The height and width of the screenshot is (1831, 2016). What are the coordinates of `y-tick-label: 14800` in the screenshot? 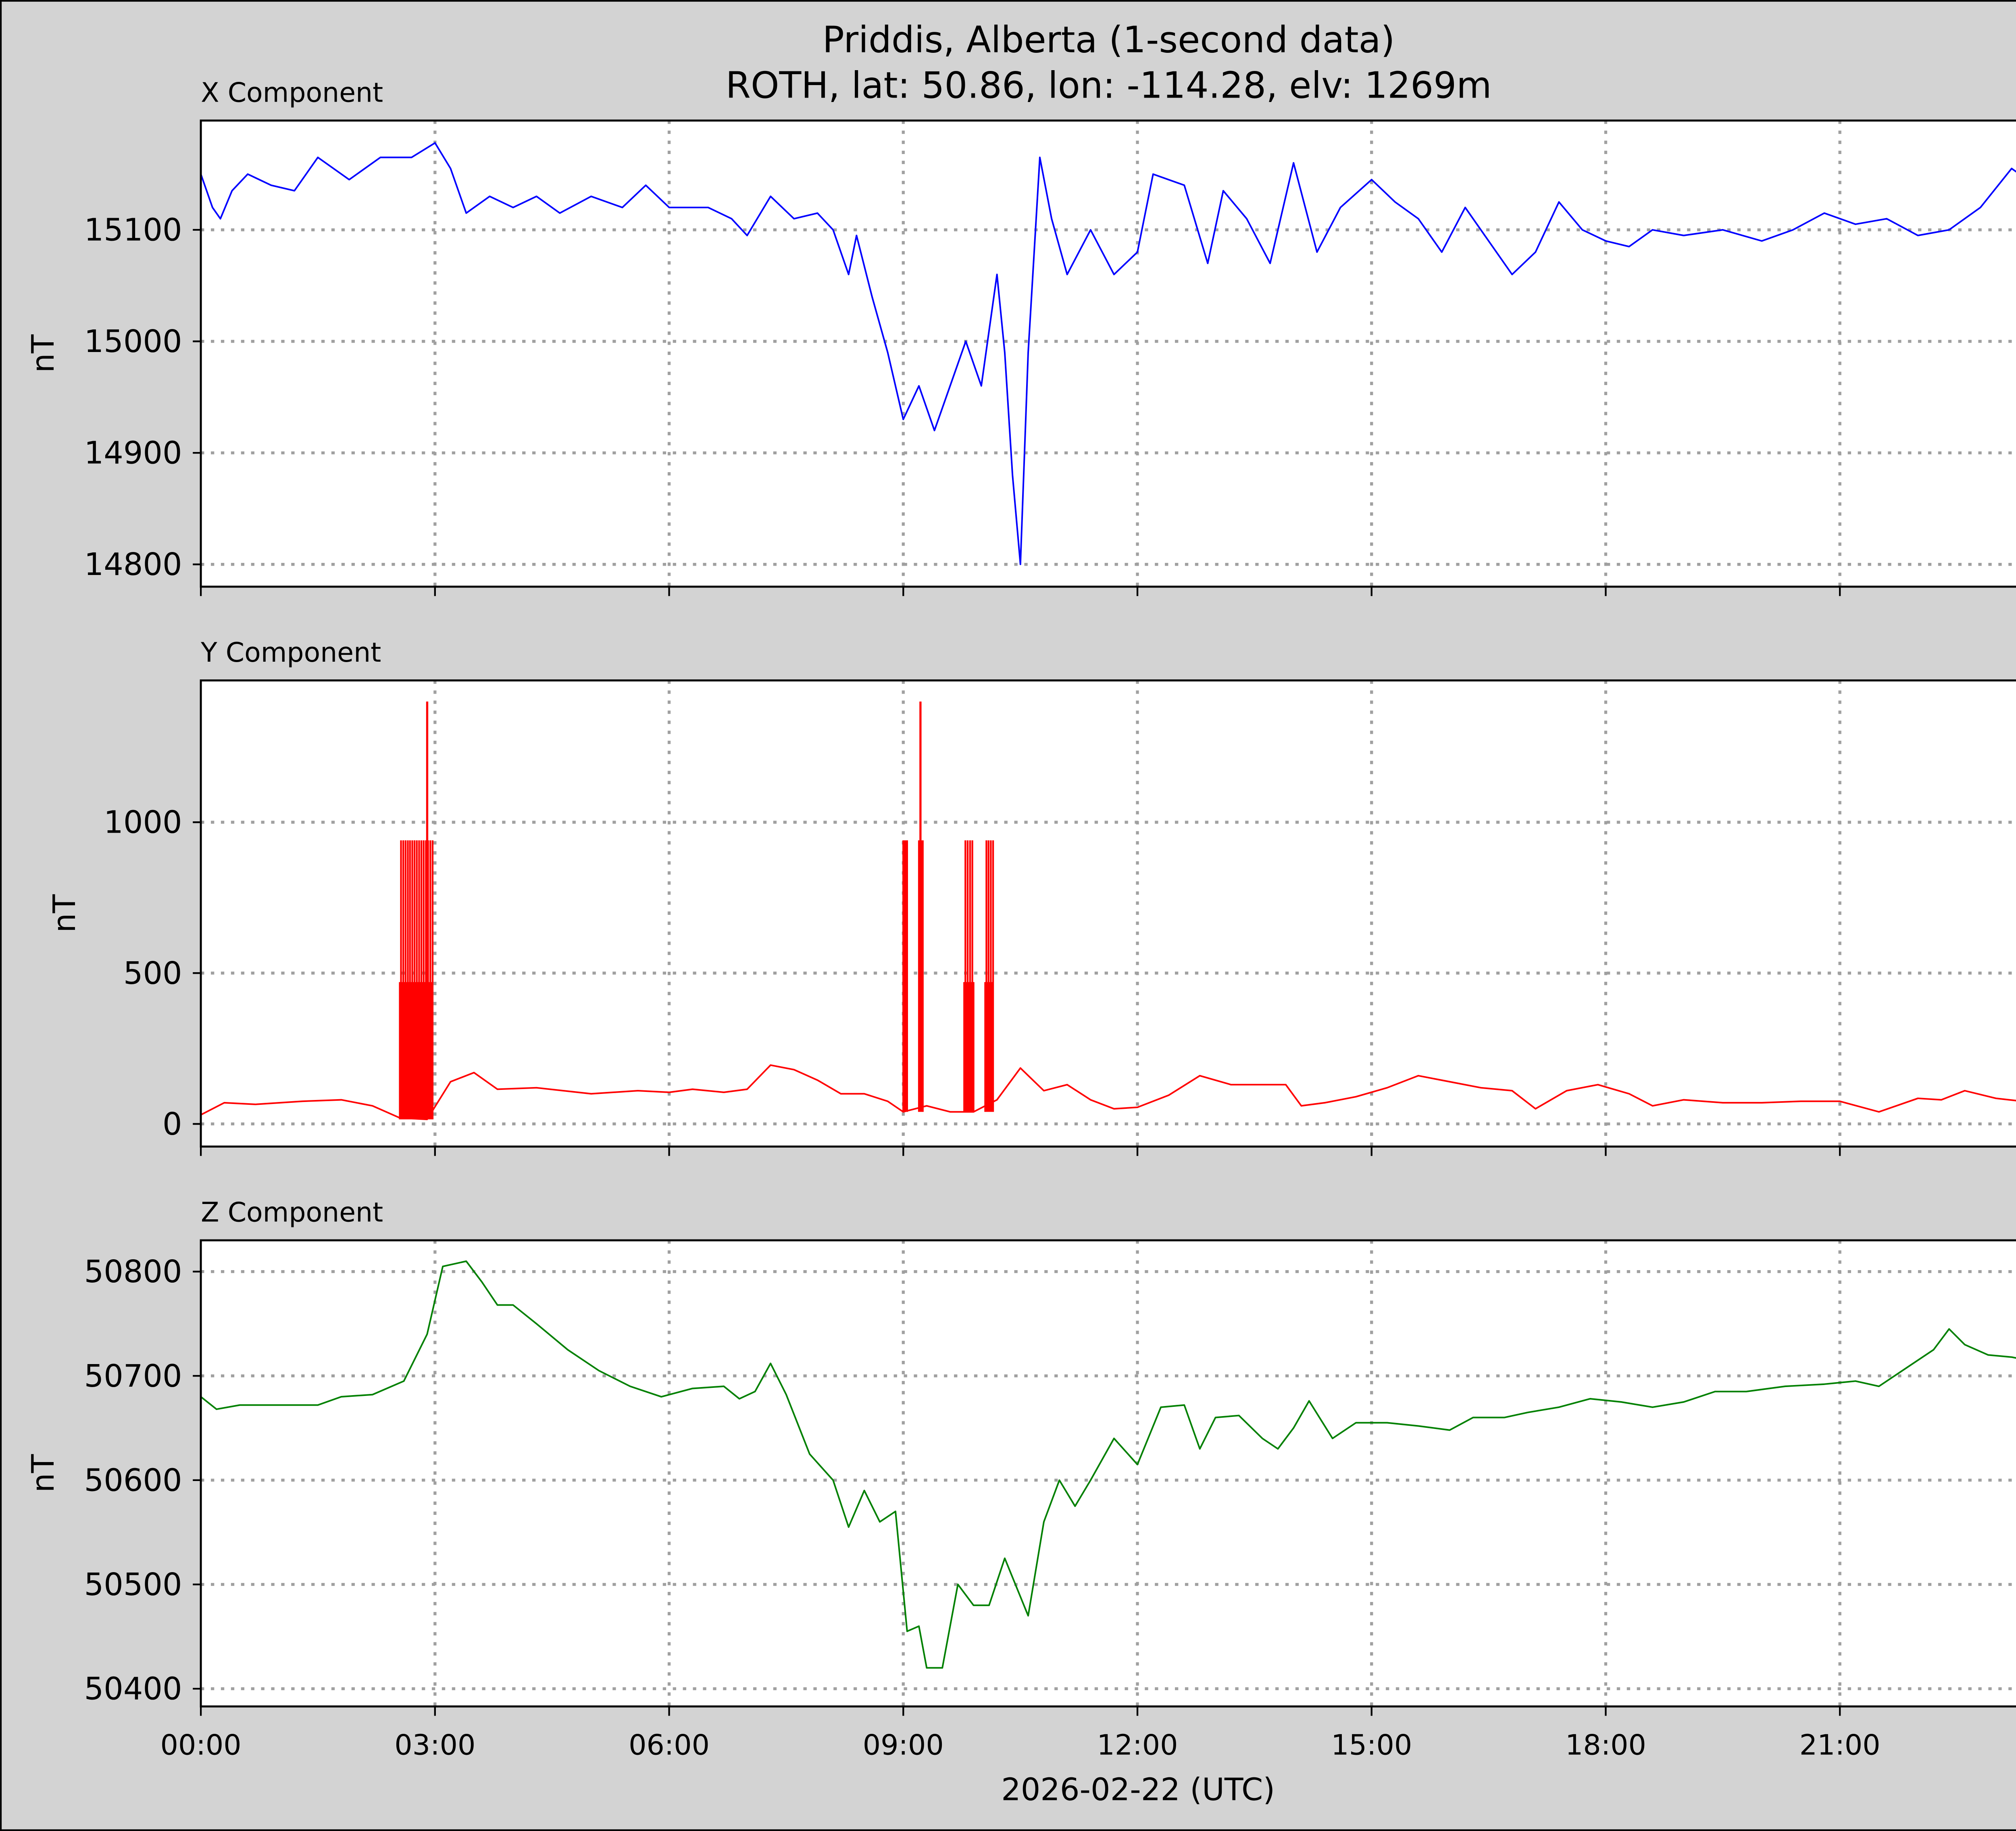 It's located at (133, 565).